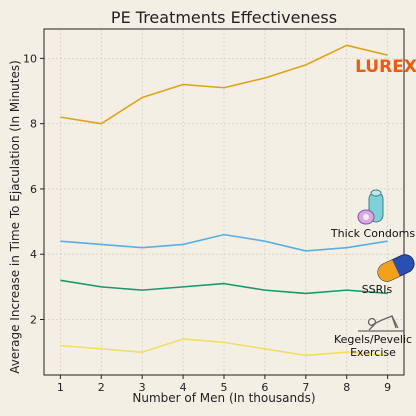 This screenshot has height=416, width=416. What do you see at coordinates (346, 387) in the screenshot?
I see `x-tick-label: 8` at bounding box center [346, 387].